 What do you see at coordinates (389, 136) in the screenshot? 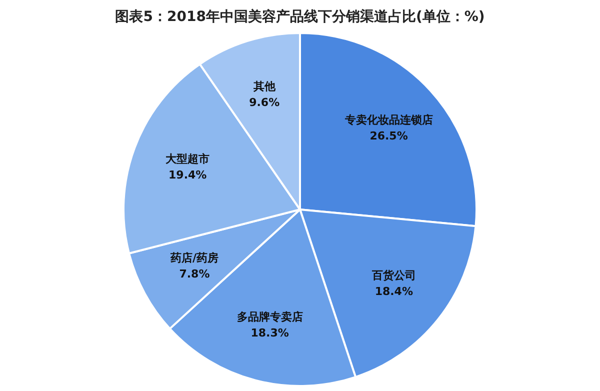
I see `data-label: 26.5%` at bounding box center [389, 136].